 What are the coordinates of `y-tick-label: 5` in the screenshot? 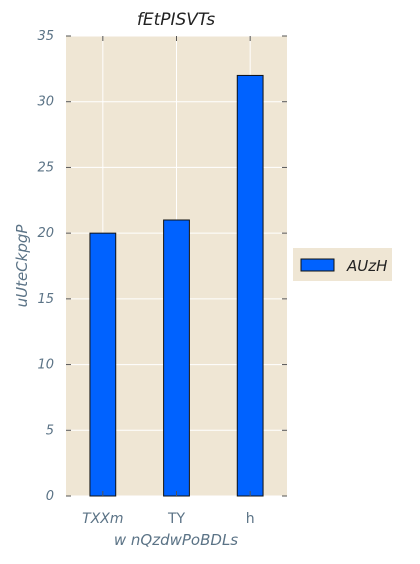 It's located at (50, 430).